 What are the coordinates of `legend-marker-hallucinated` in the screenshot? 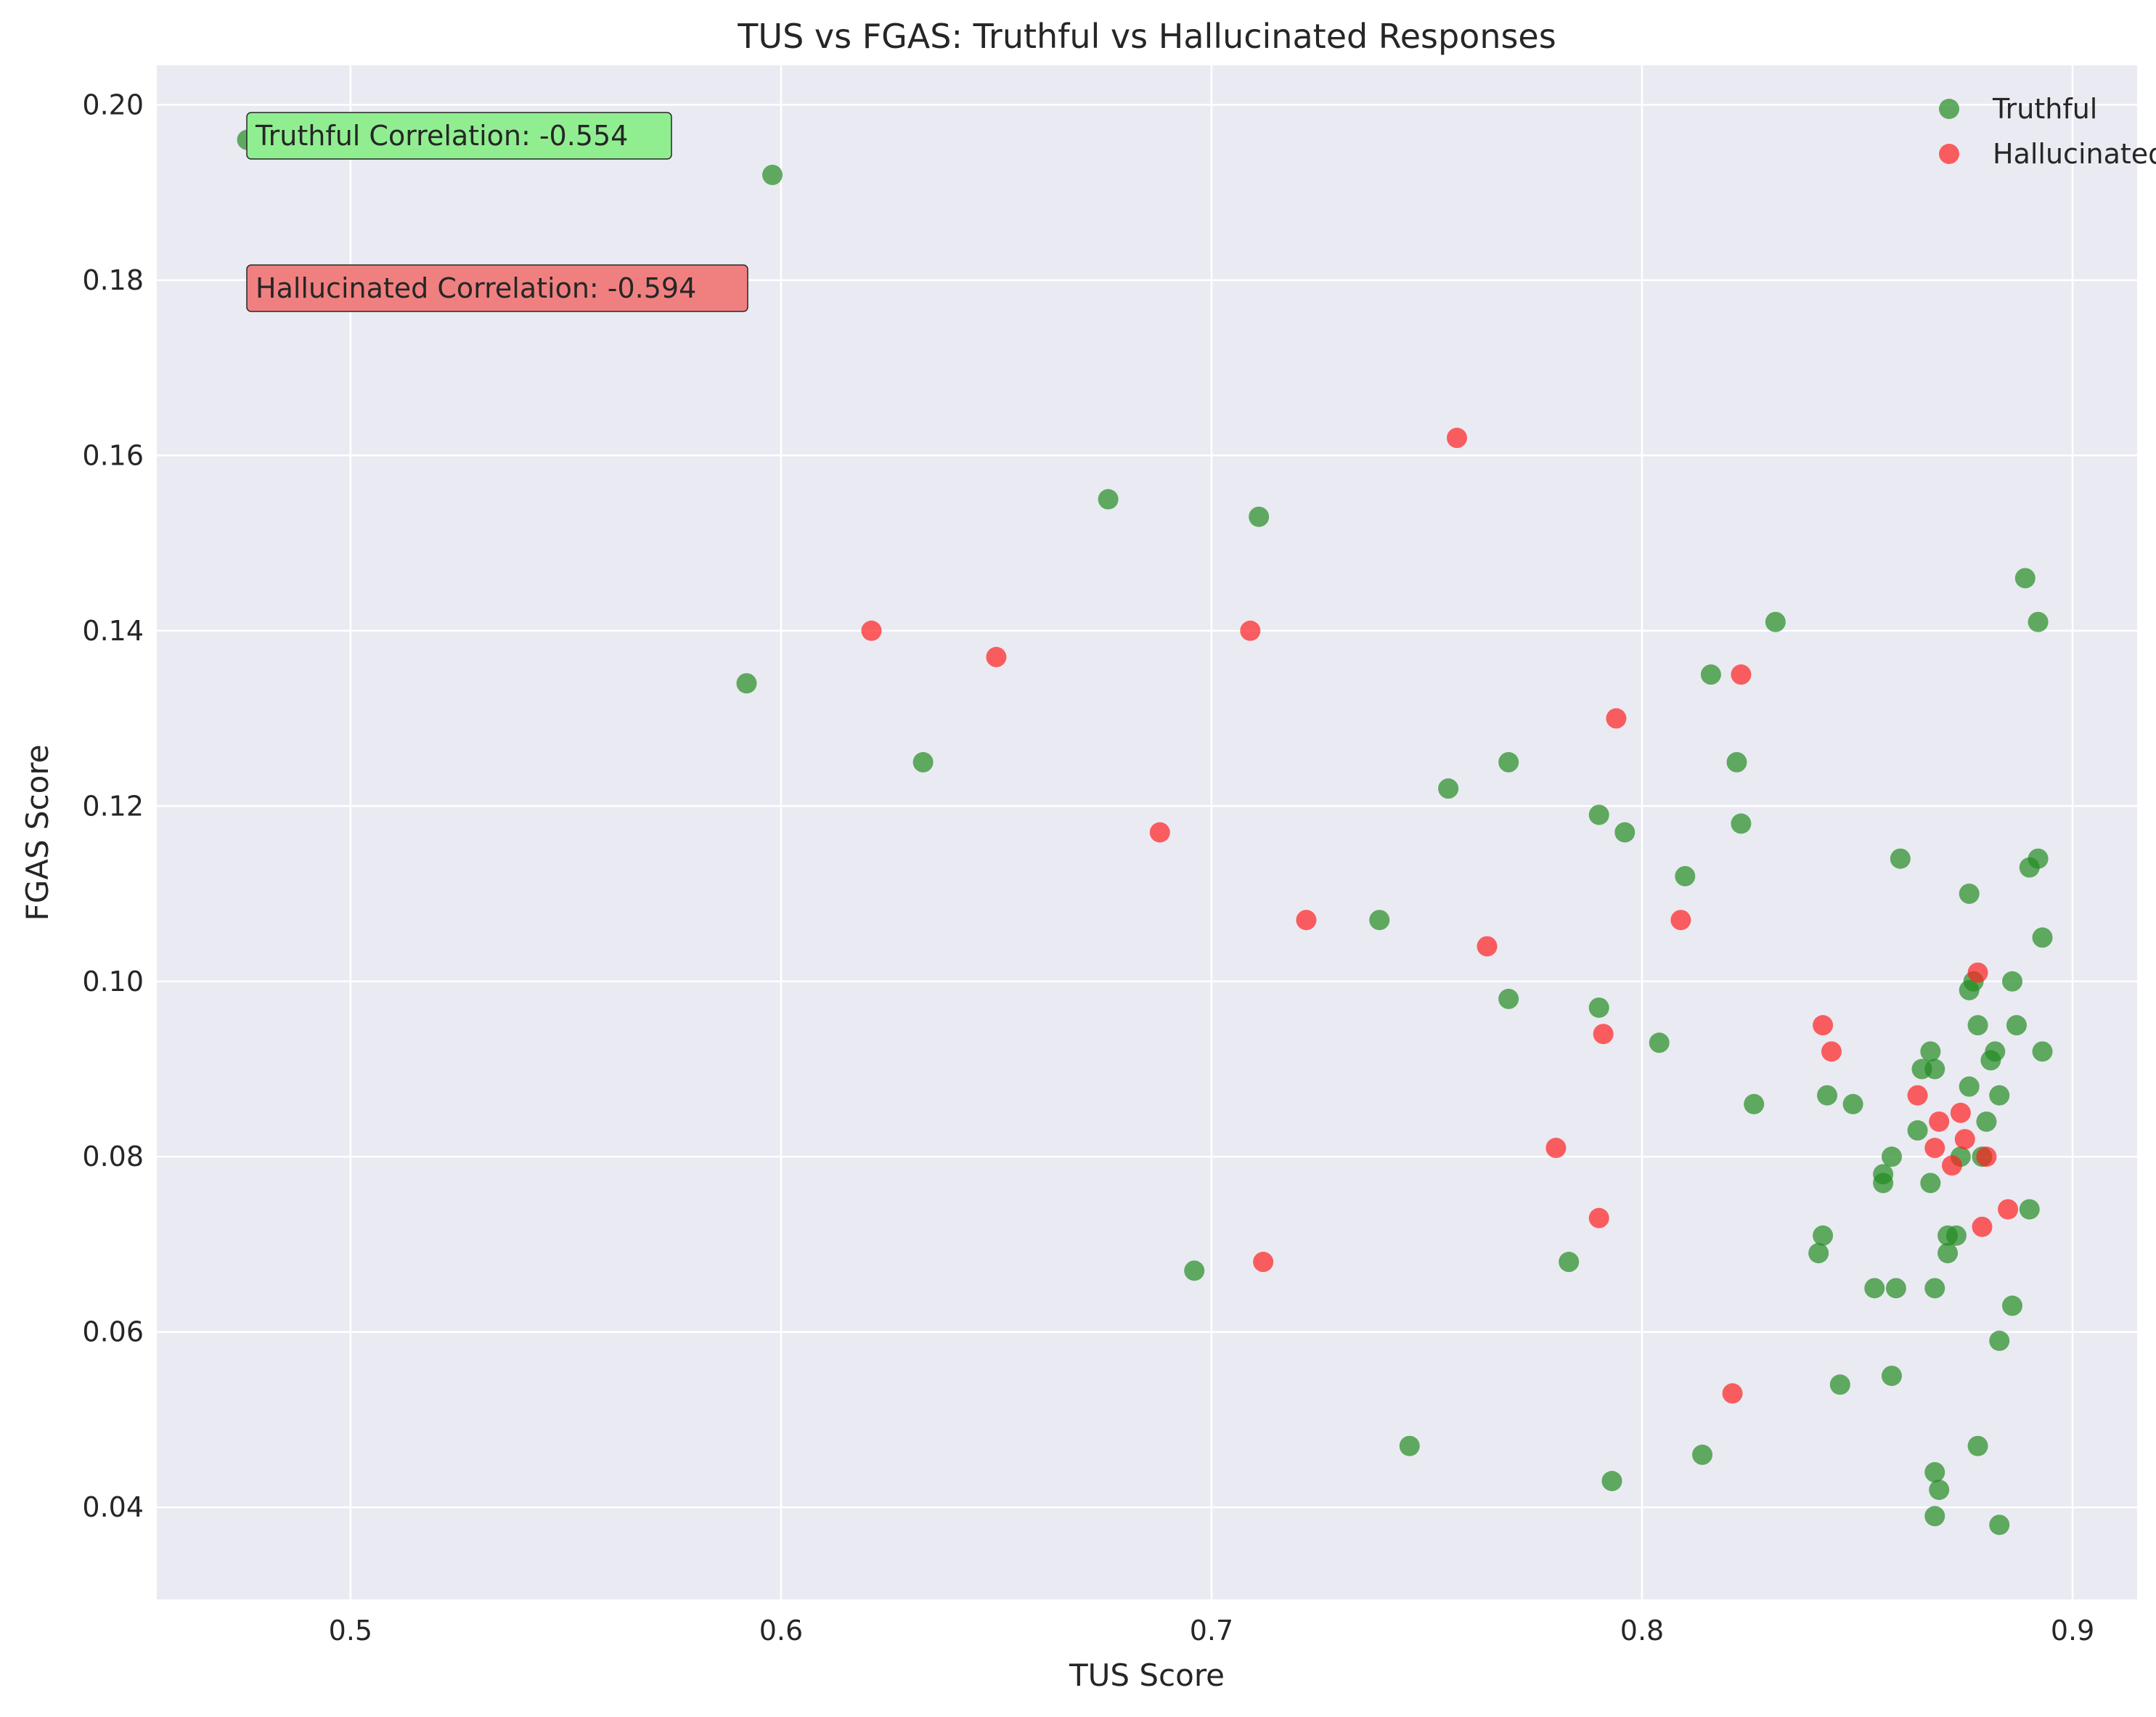 It's located at (1949, 154).